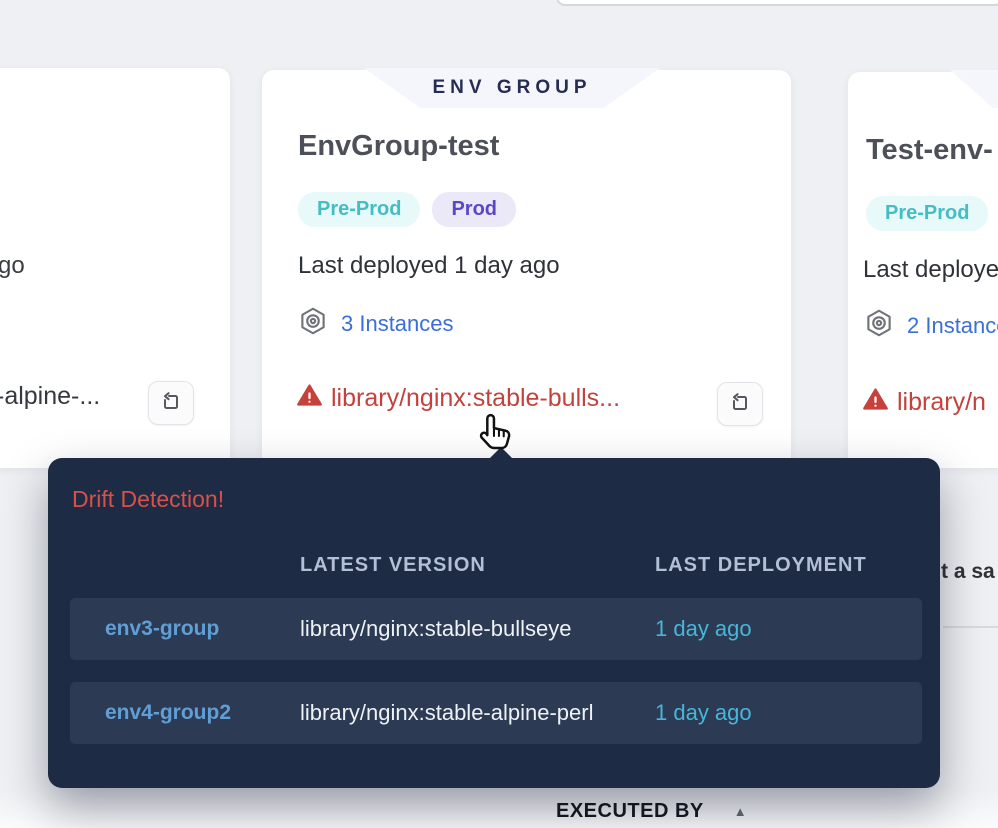 This screenshot has width=998, height=828. Describe the element at coordinates (447, 712) in the screenshot. I see `latest-version-value: library/nginx:stable-alpine-perl` at that location.